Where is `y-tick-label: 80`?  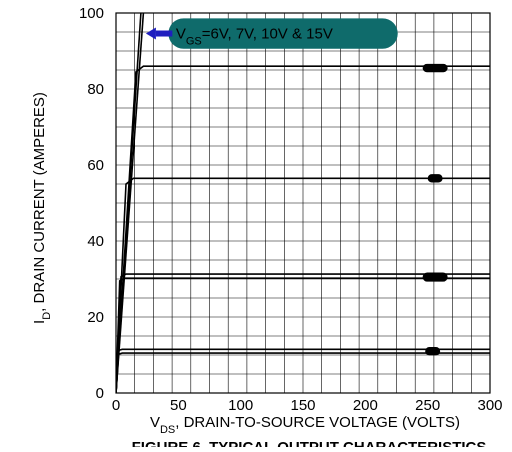
y-tick-label: 80 is located at coordinates (95, 89).